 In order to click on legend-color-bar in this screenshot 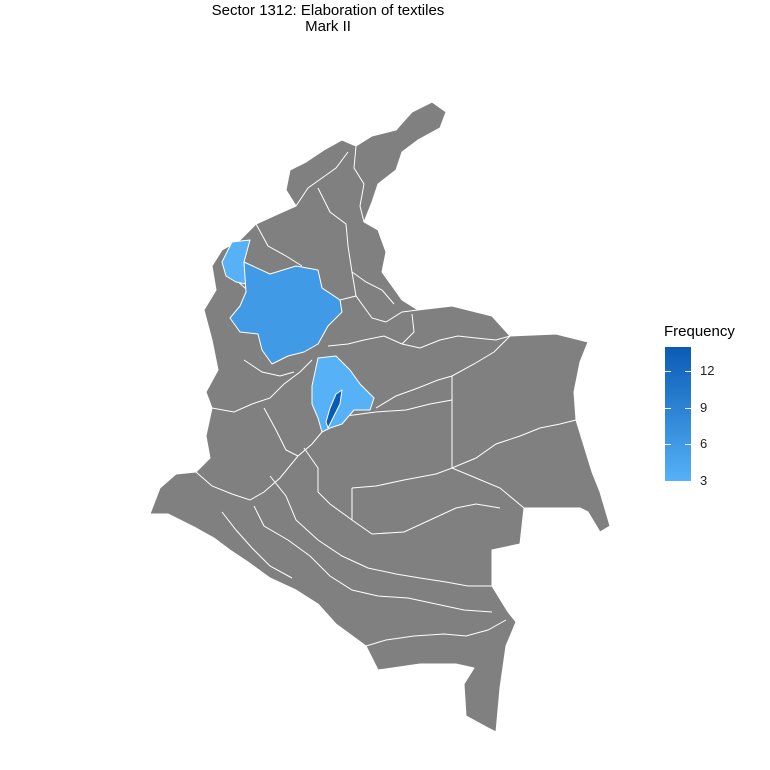, I will do `click(678, 414)`.